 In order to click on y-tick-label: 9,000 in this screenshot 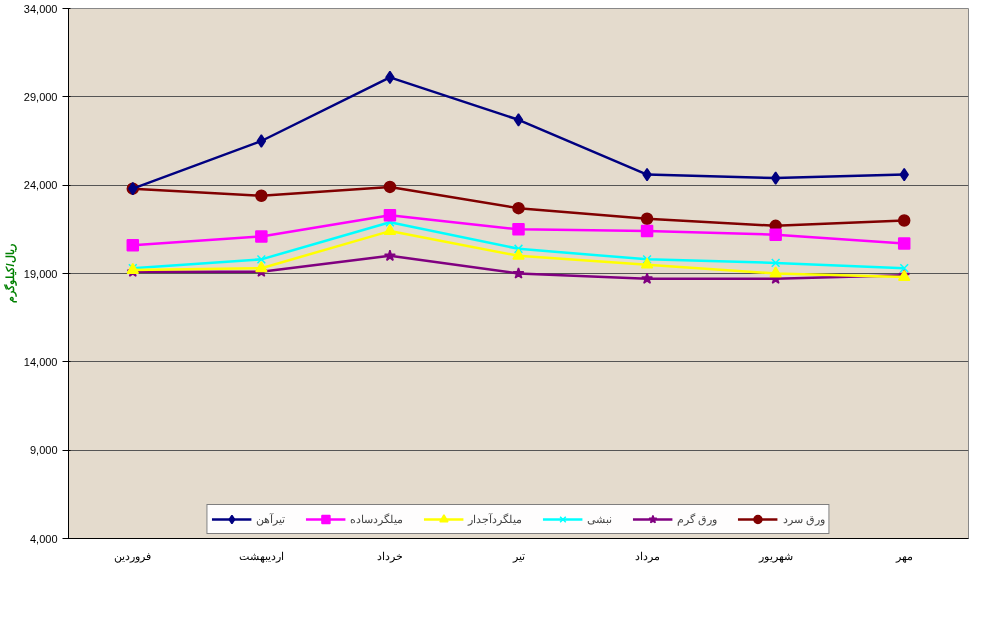, I will do `click(43, 450)`.